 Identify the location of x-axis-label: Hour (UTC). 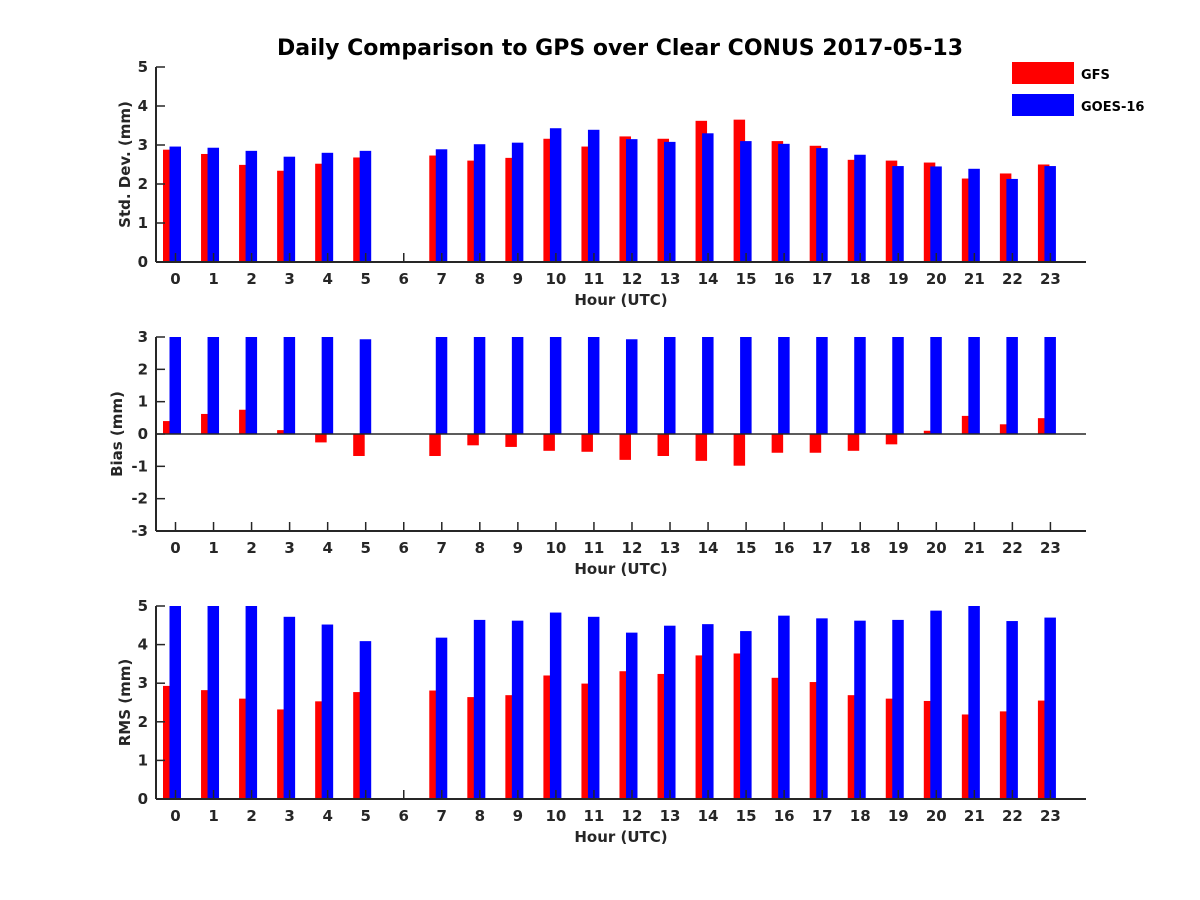
(620, 300).